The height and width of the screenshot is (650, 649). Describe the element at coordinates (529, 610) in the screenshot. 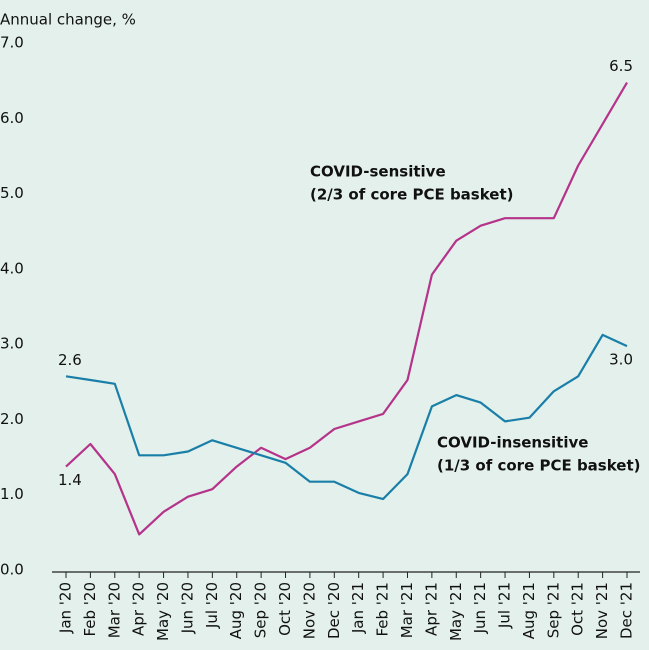

I see `x-tick-label: Aug '21` at that location.